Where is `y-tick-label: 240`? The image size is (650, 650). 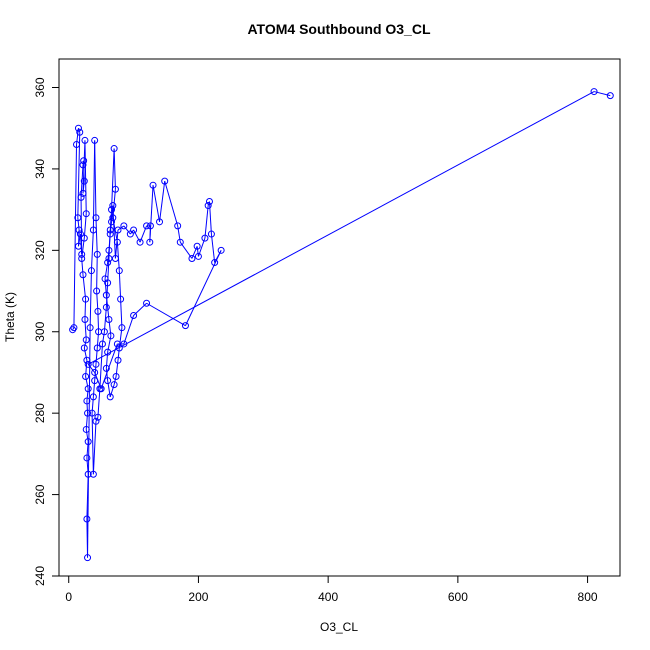
y-tick-label: 240 is located at coordinates (40, 576).